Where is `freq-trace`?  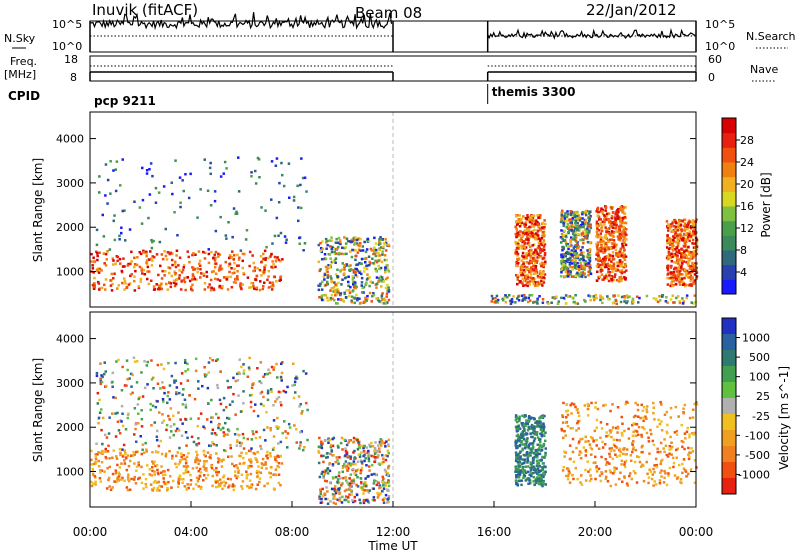 freq-trace is located at coordinates (393, 73).